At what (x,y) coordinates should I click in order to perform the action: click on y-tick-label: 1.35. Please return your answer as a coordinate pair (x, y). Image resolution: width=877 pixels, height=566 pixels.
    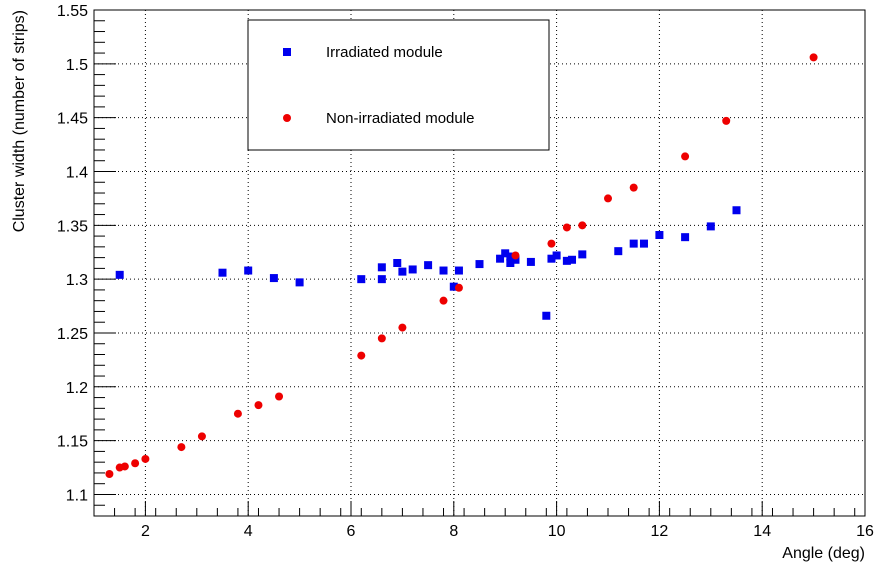
    Looking at the image, I should click on (72, 226).